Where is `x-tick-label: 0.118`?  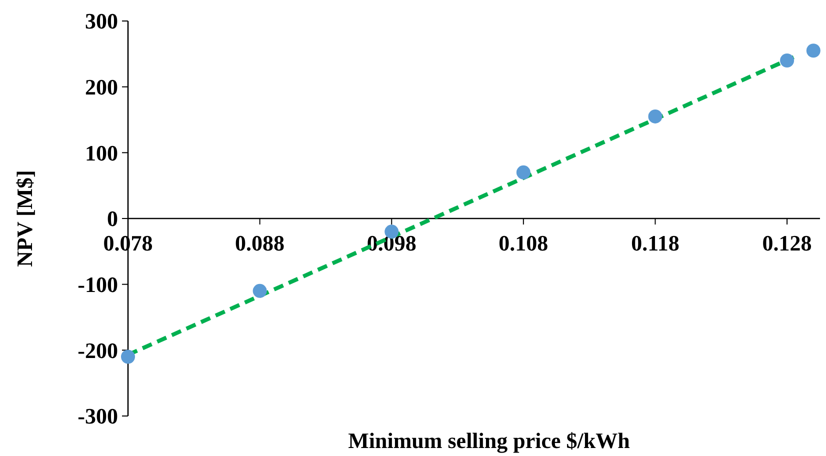
x-tick-label: 0.118 is located at coordinates (655, 243).